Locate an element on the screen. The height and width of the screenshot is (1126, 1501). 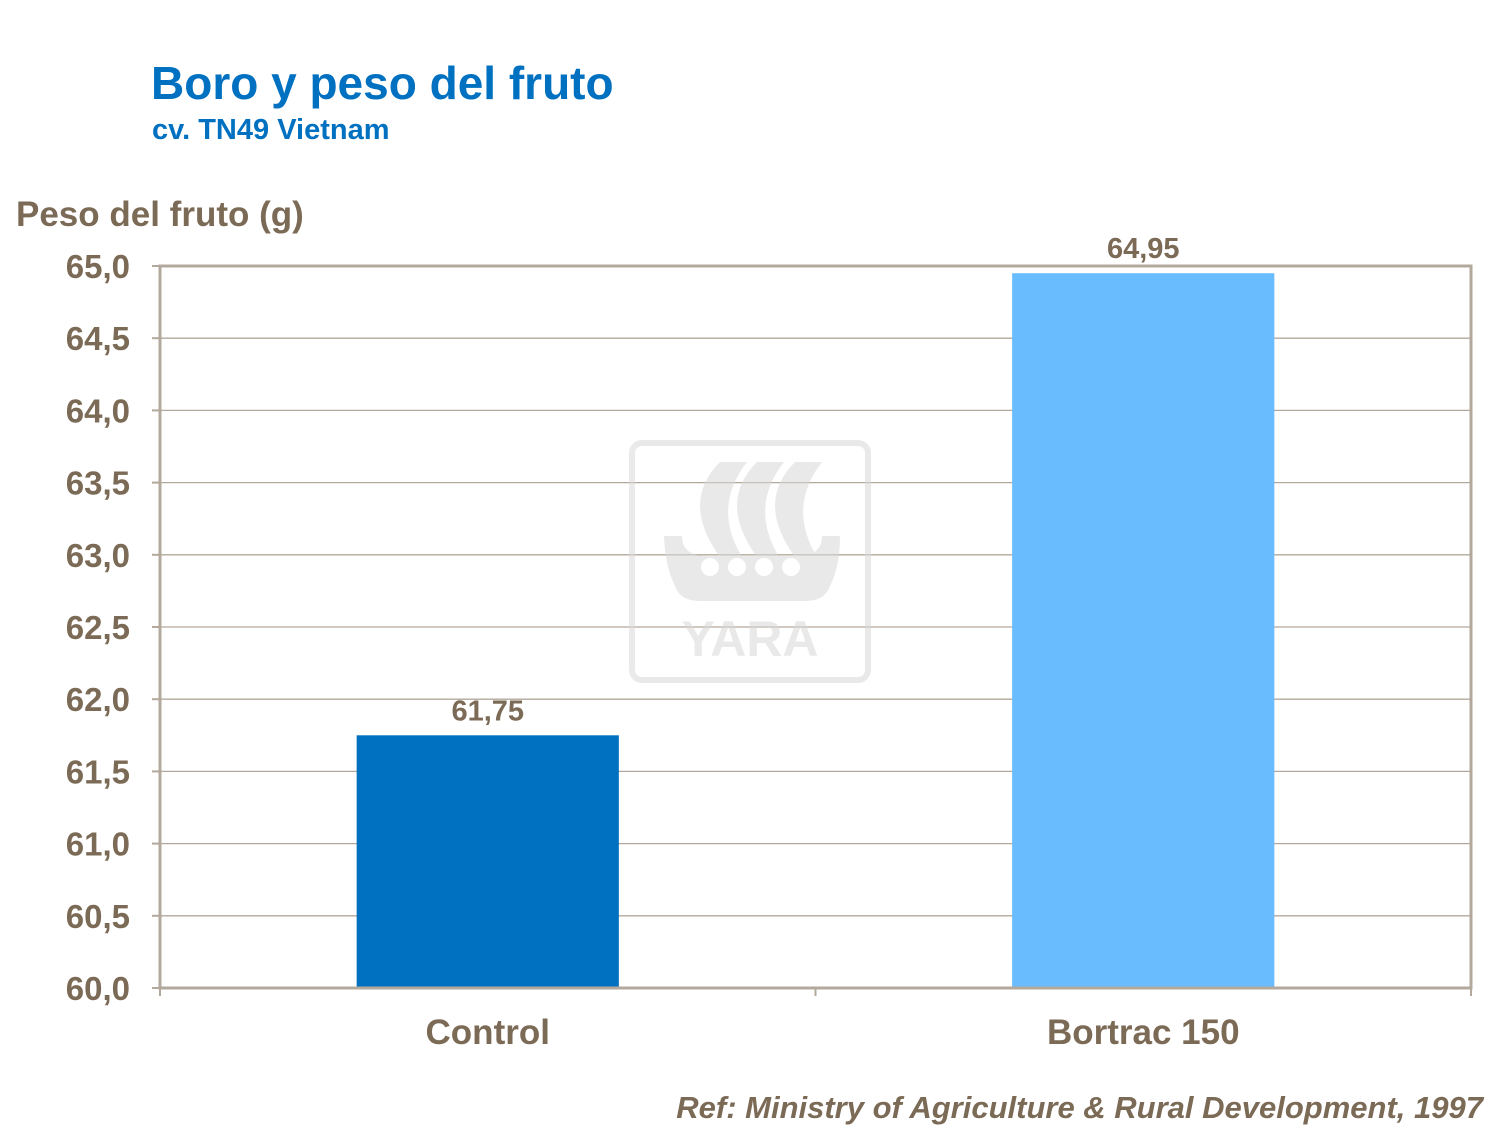
bar-control is located at coordinates (487, 861).